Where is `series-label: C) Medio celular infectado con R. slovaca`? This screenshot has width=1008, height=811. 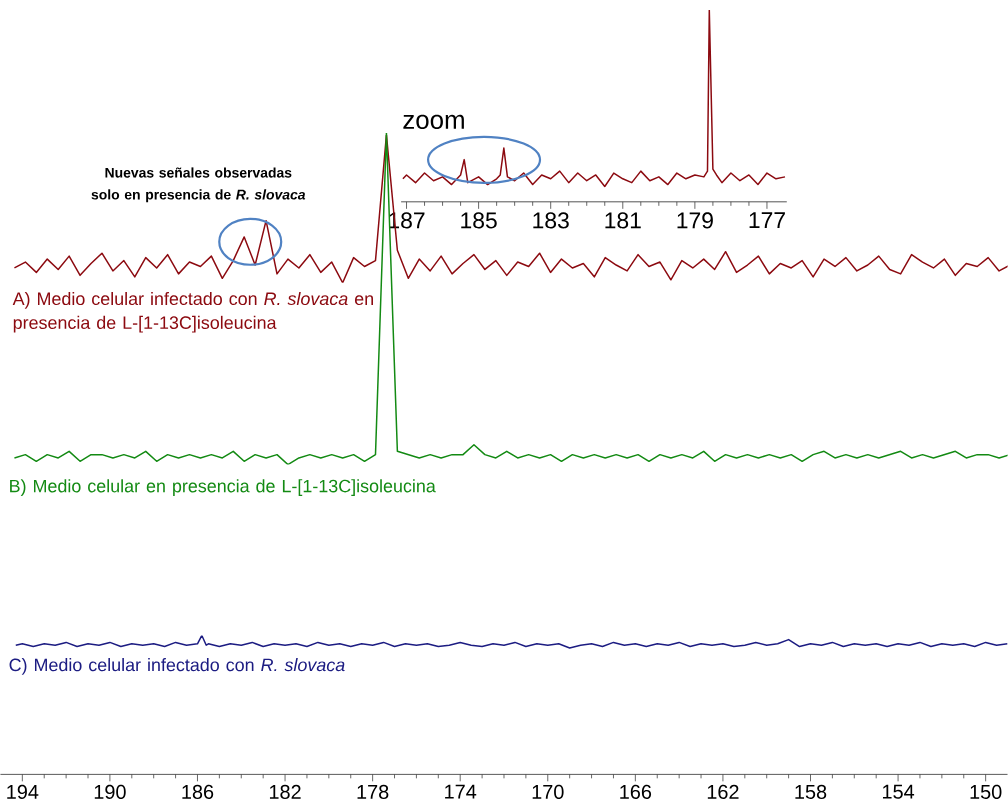
series-label: C) Medio celular infectado con R. slovaca is located at coordinates (177, 666).